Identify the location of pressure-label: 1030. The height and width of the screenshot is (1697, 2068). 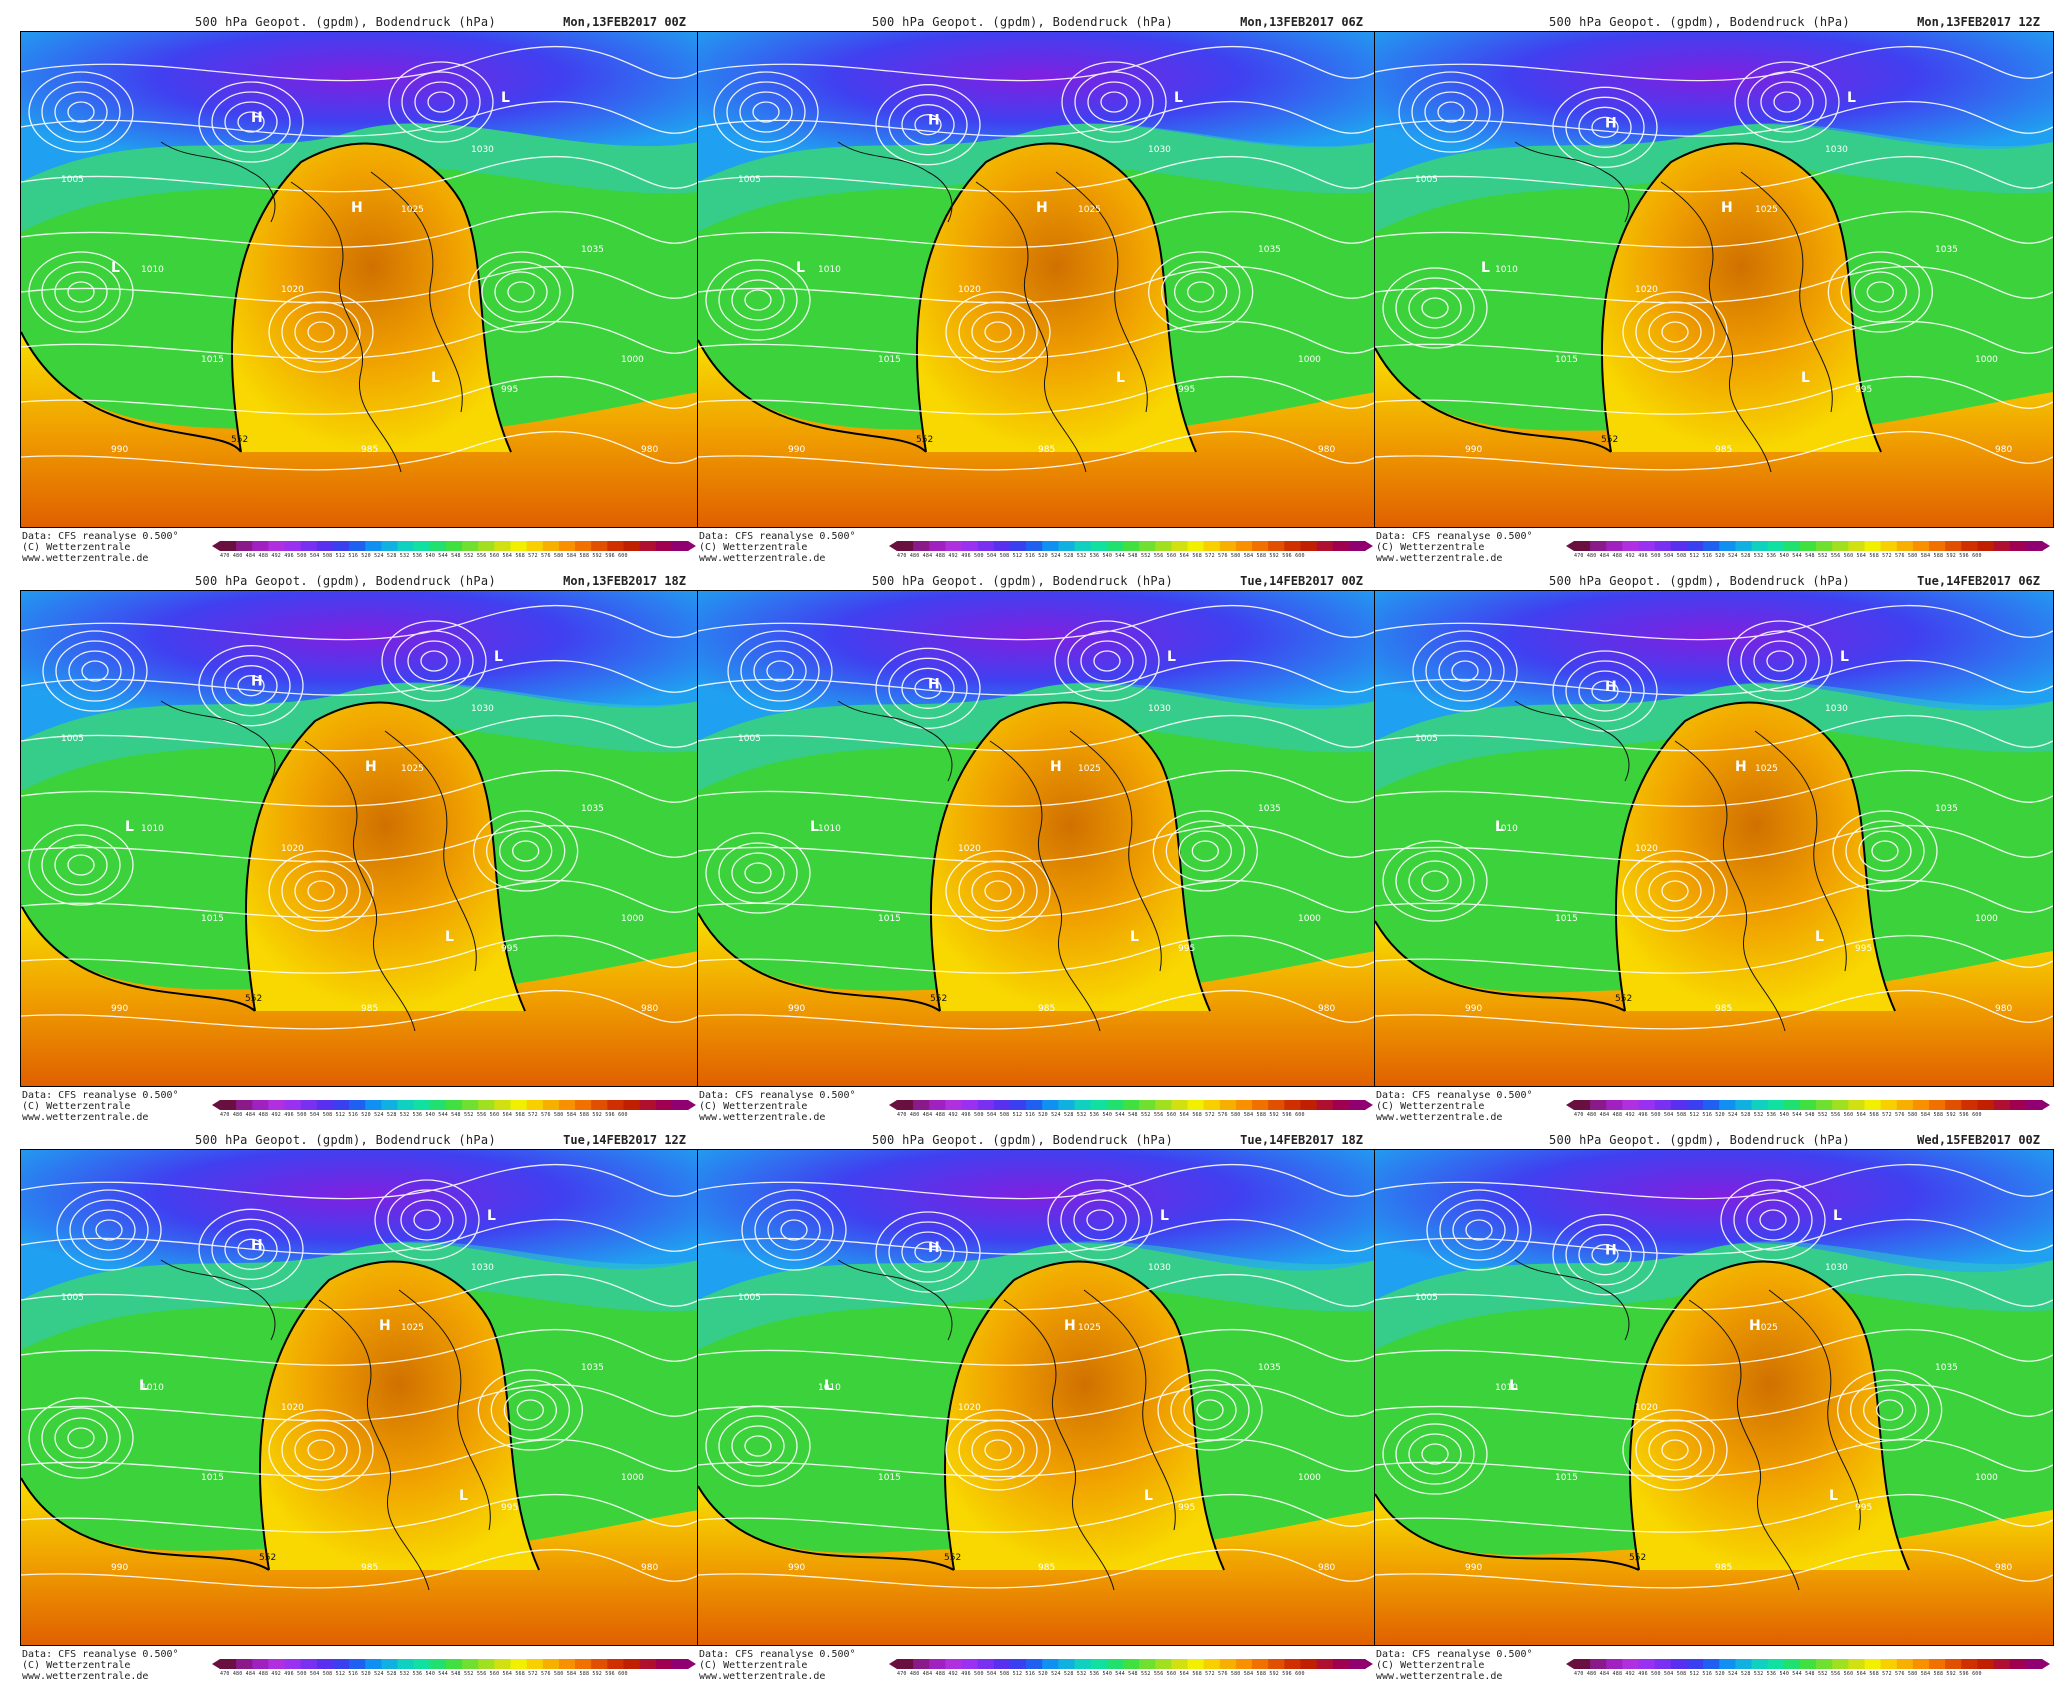
(482, 150).